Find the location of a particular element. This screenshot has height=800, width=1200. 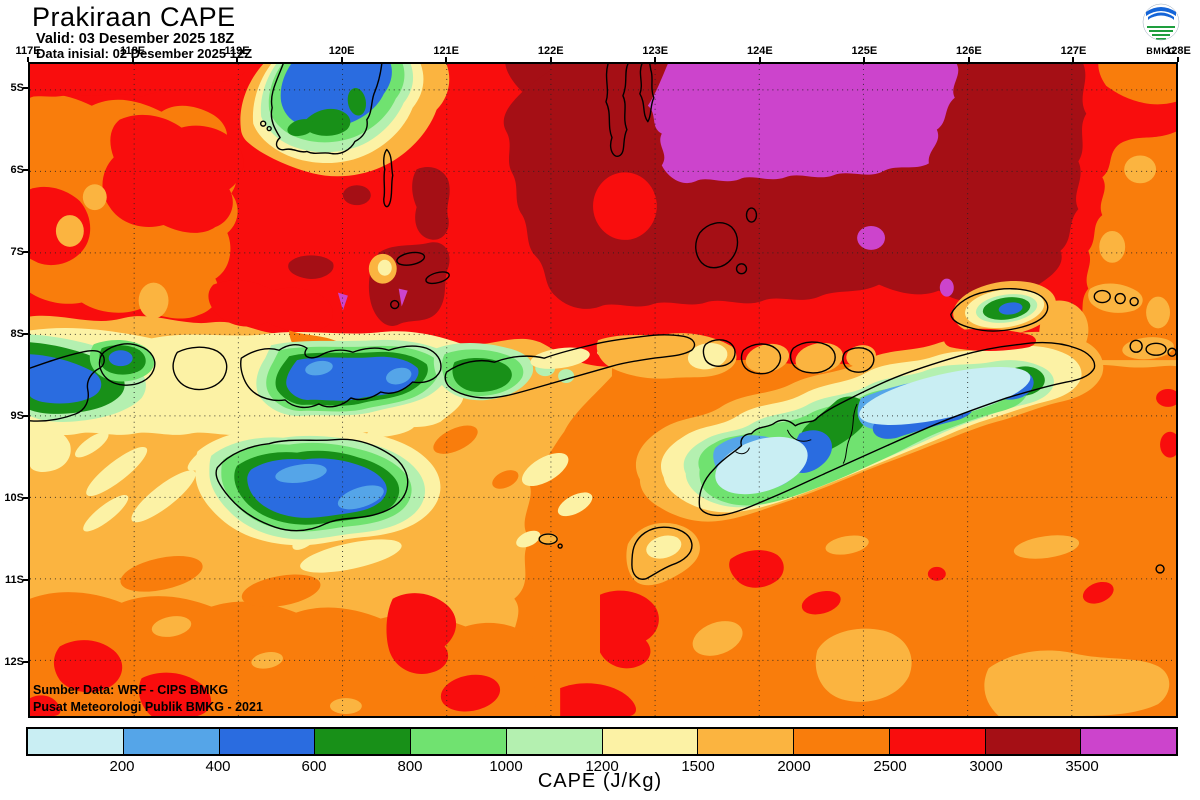

lat-label: 7S is located at coordinates (17, 252).